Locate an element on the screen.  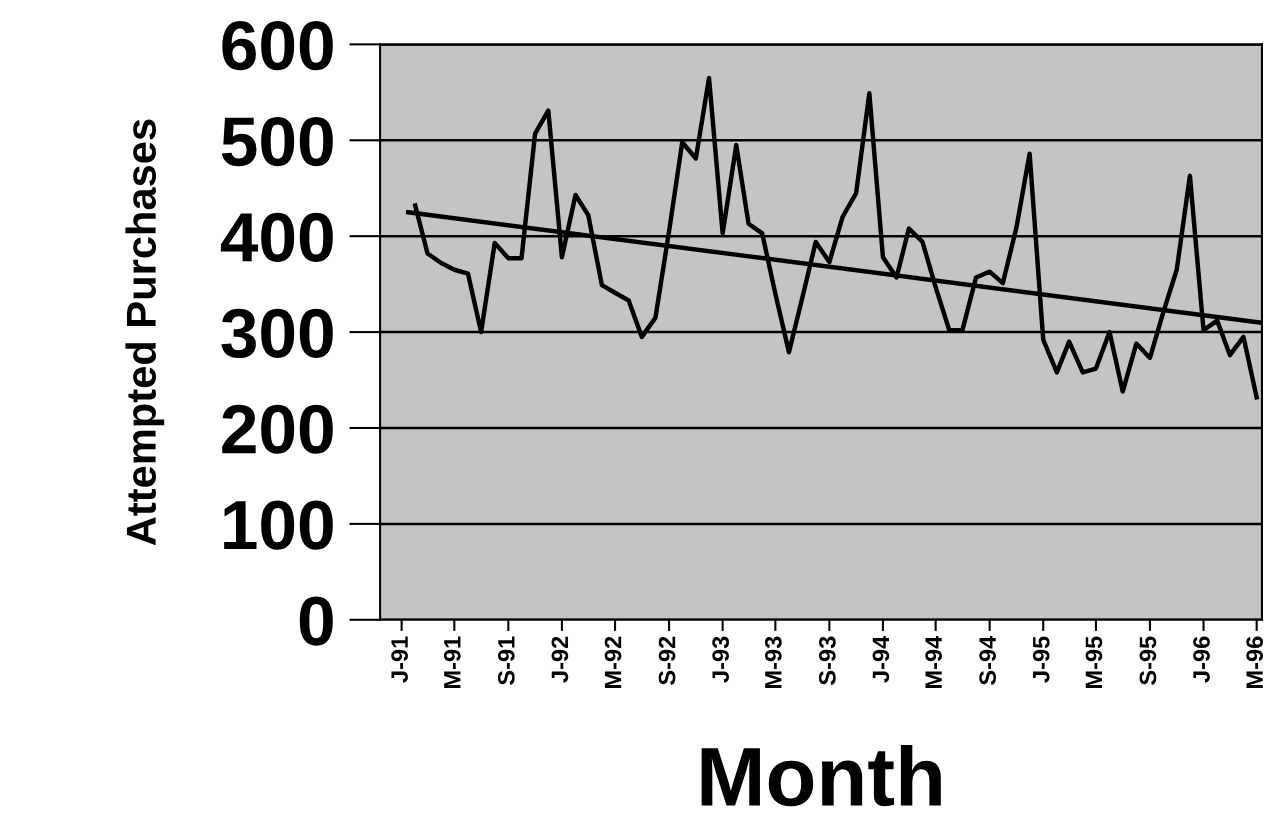
x-tick-label: M-91 is located at coordinates (452, 662).